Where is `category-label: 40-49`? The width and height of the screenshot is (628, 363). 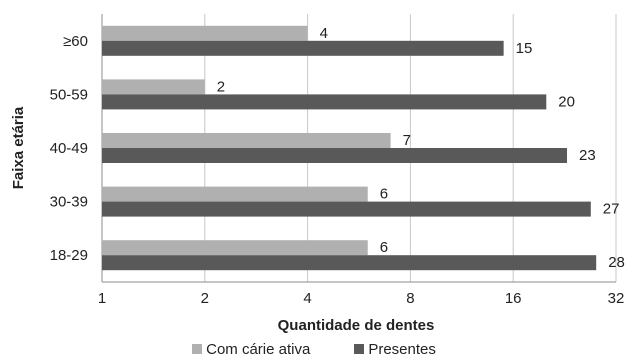
category-label: 40-49 is located at coordinates (69, 148).